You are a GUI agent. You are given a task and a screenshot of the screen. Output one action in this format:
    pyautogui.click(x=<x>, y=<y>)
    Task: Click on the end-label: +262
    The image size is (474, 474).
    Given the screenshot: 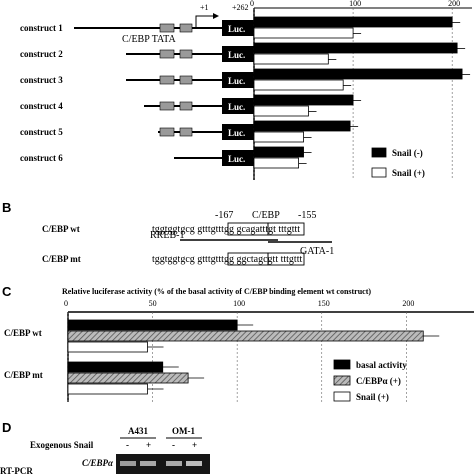 What is the action you would take?
    pyautogui.click(x=240, y=7)
    